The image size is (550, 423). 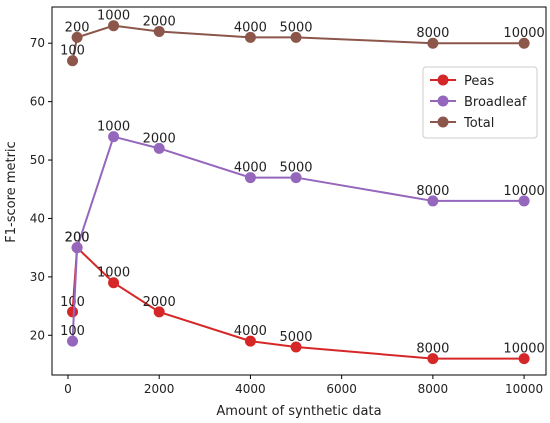 I want to click on y-tick-label: 50, so click(x=37, y=160).